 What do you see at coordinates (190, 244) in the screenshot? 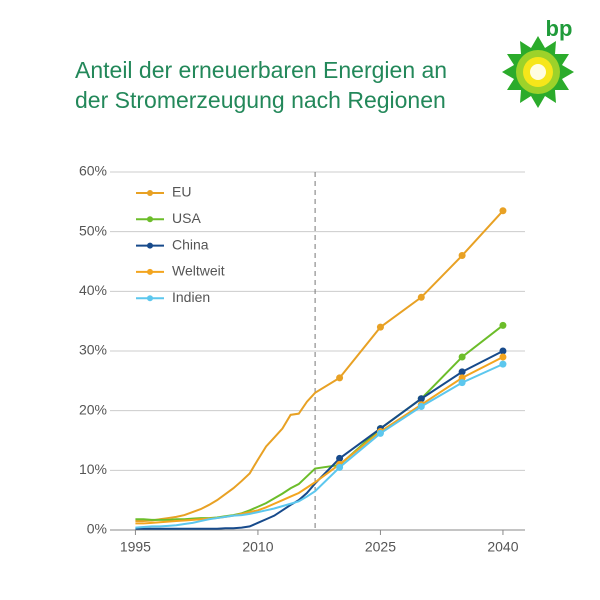
I see `legend-label: China` at bounding box center [190, 244].